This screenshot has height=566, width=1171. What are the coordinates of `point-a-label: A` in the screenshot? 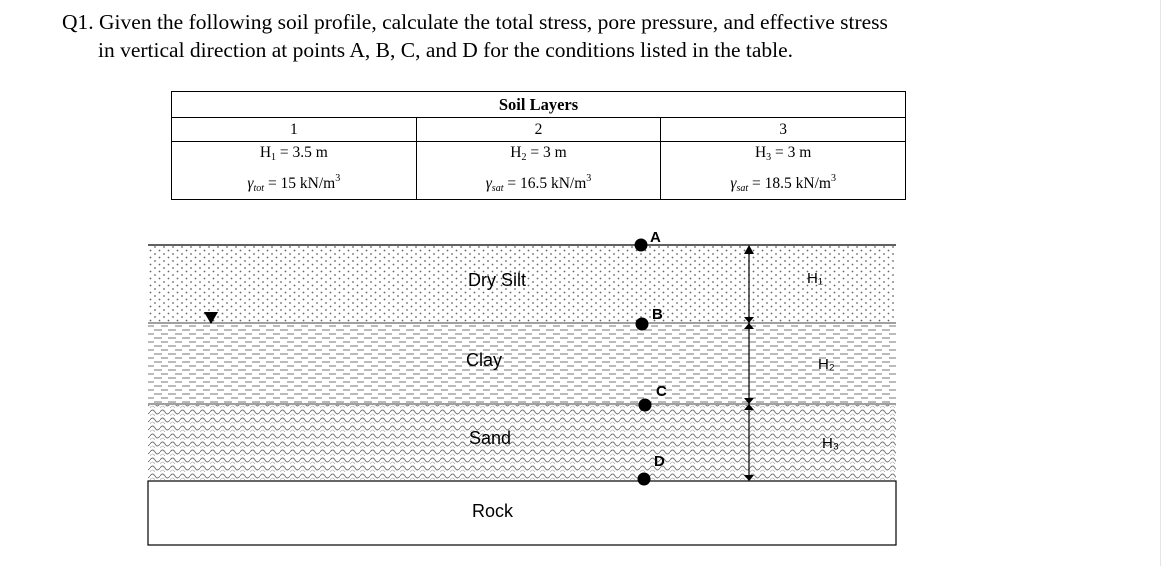 It's located at (655, 237).